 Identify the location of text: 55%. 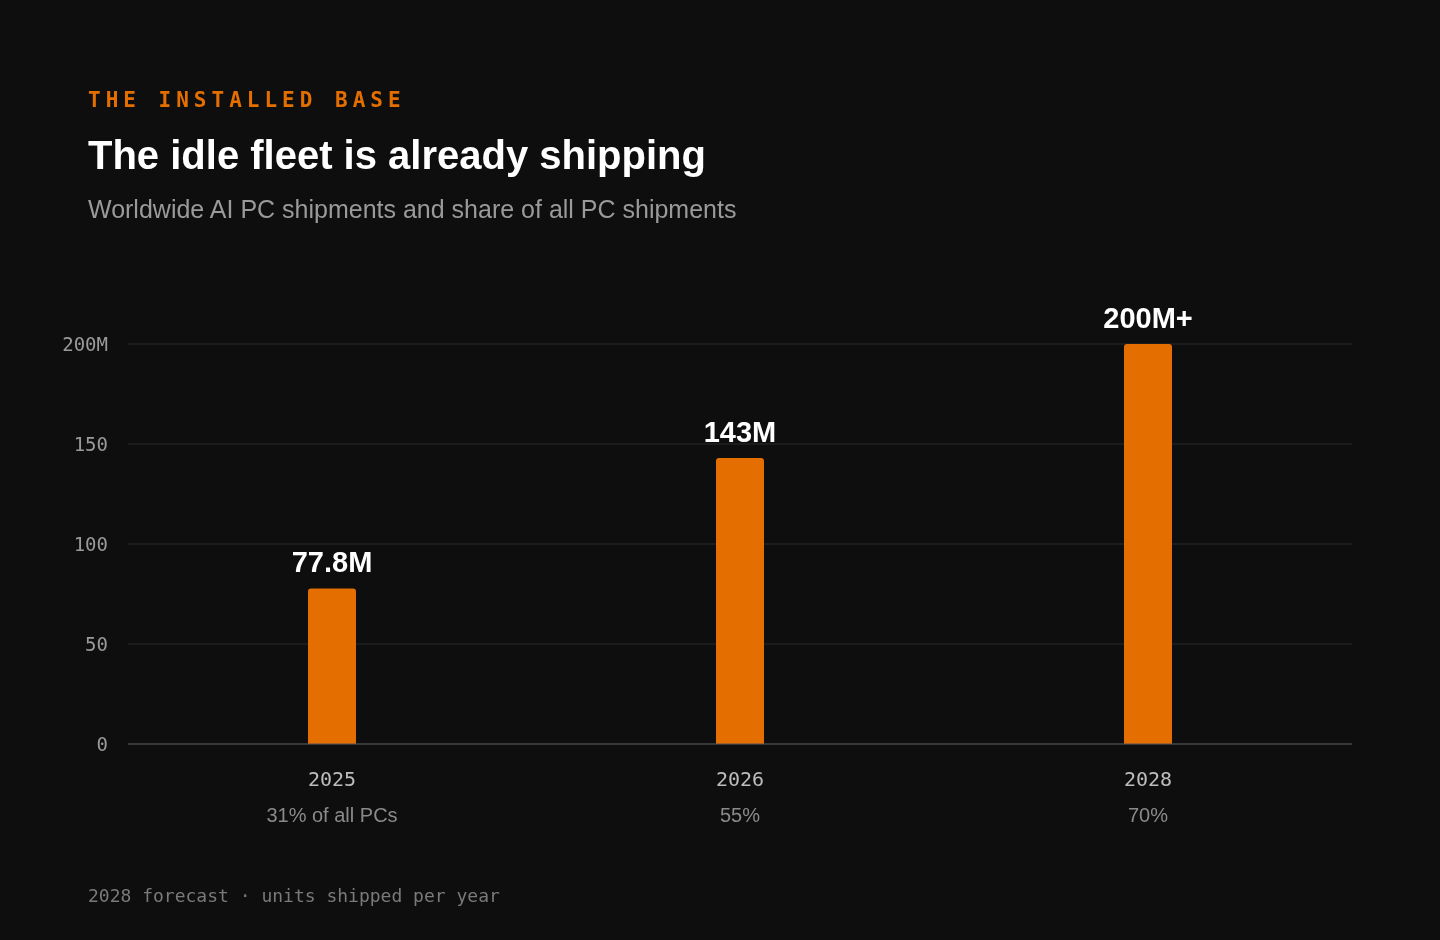
(740, 815).